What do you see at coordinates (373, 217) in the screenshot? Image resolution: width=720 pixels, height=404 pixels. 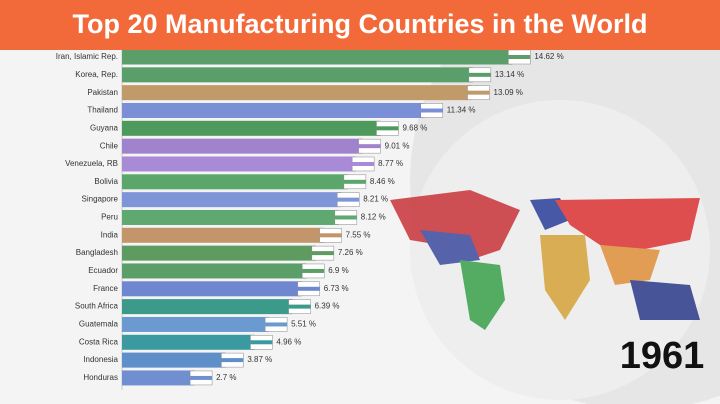 I see `value-label: 8.12 %` at bounding box center [373, 217].